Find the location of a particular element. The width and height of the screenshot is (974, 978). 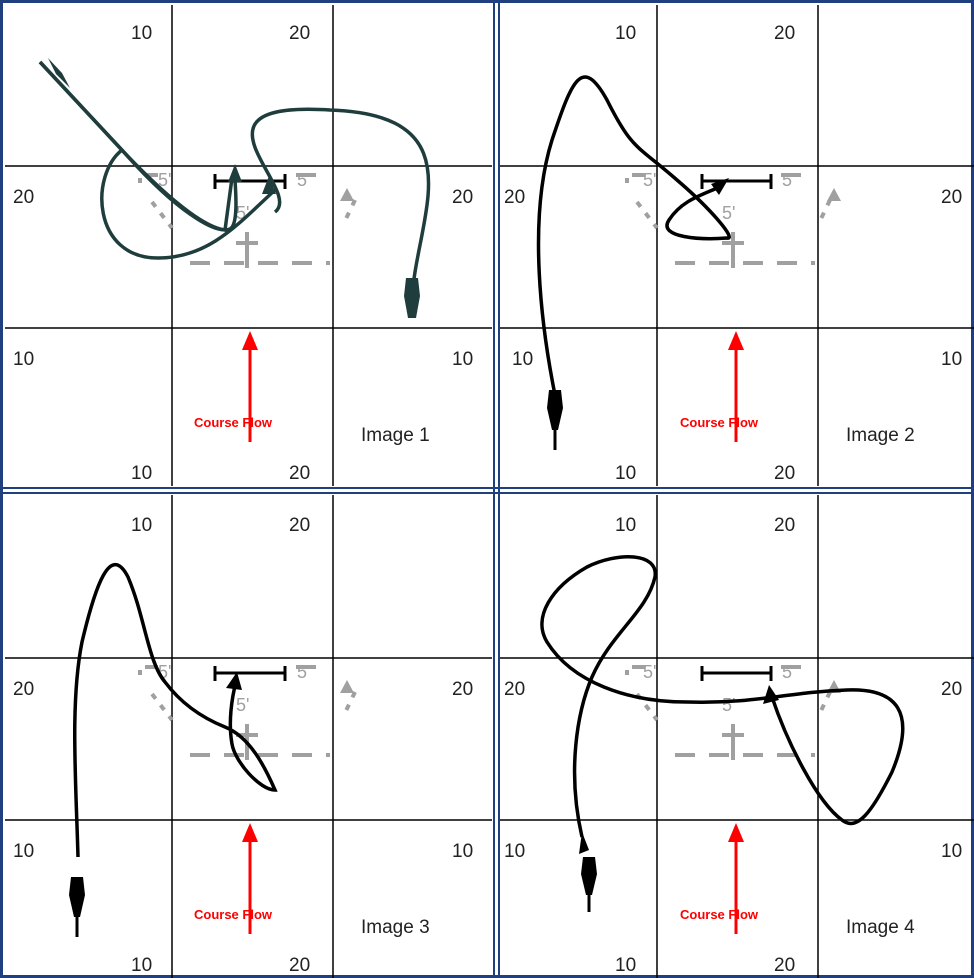

aircraft-nose is located at coordinates (584, 843).